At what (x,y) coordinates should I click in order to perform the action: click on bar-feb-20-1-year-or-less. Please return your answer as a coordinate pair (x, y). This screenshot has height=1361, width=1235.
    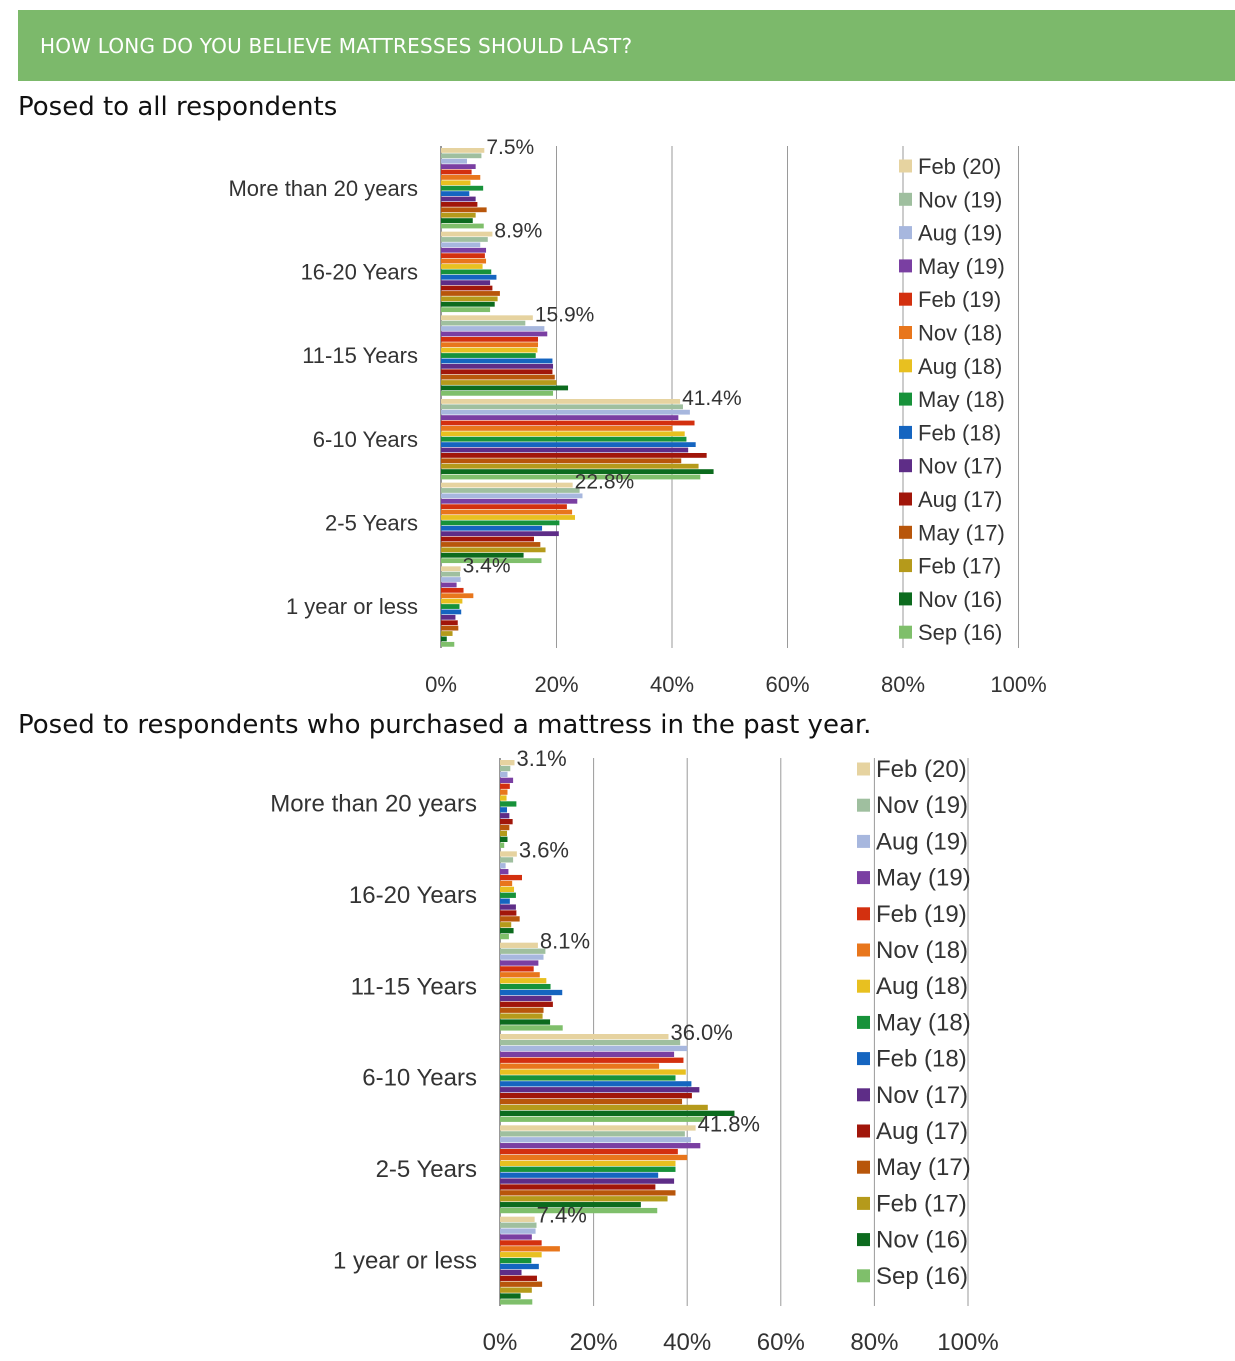
    Looking at the image, I should click on (451, 569).